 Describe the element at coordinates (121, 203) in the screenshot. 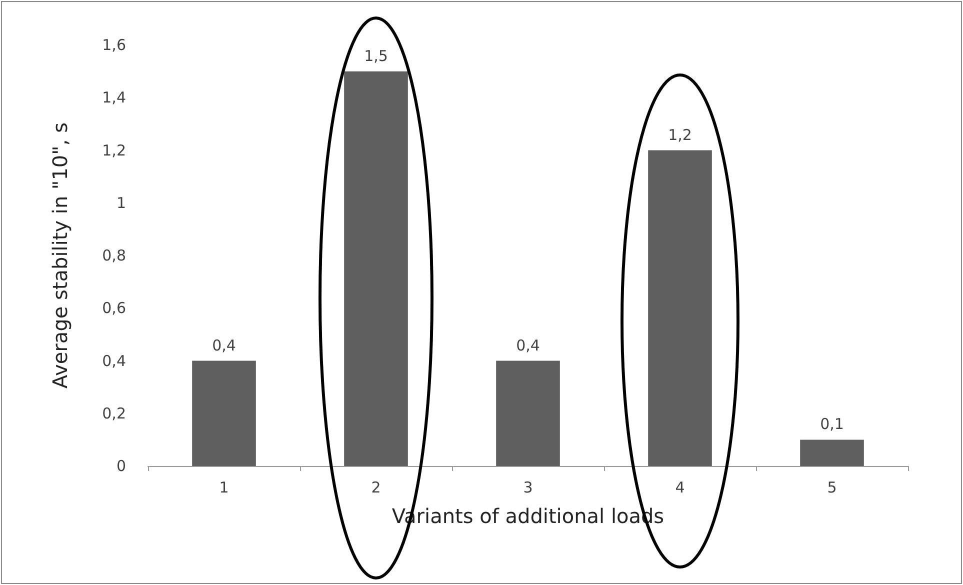

I see `y-tick-label: 1` at that location.